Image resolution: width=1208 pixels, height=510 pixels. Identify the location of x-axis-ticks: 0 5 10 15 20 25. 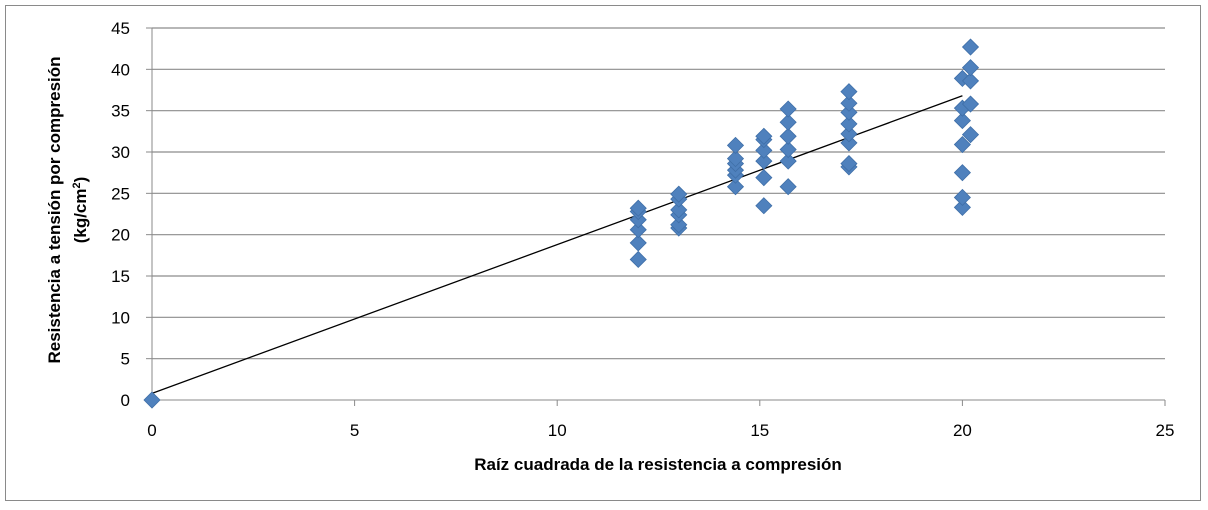
(660, 420).